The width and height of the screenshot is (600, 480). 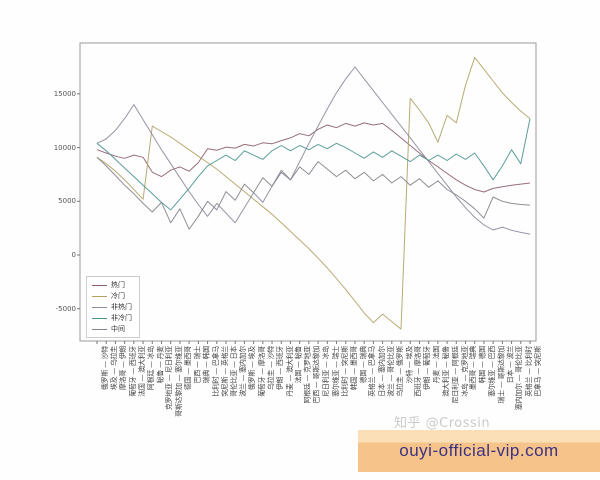 What do you see at coordinates (335, 371) in the screenshot?
I see `x-tick-label: 塞尔维亚 — 瑞士` at bounding box center [335, 371].